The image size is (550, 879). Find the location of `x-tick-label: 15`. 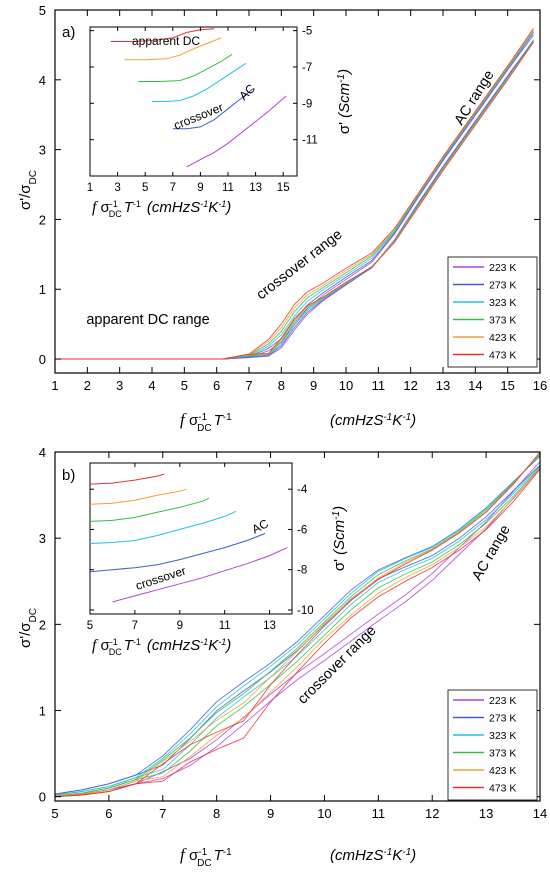

x-tick-label: 15 is located at coordinates (507, 385).